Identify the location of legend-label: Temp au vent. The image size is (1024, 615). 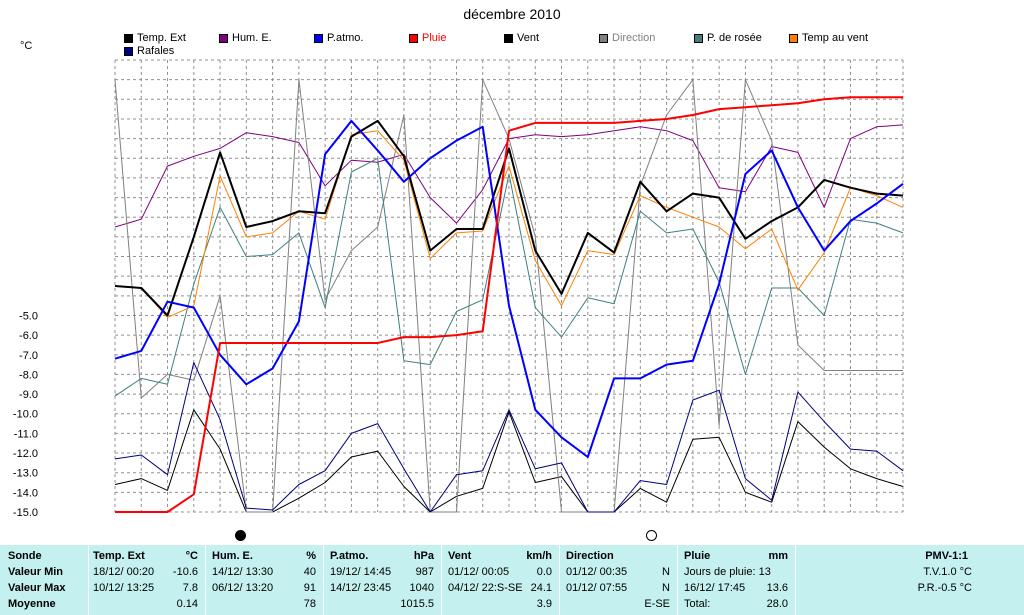
(835, 38).